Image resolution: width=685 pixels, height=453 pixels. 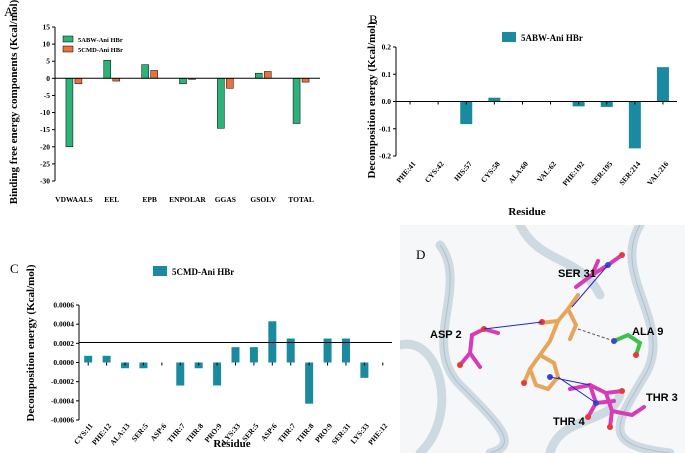 I want to click on xtick-label: GSOLV, so click(x=263, y=199).